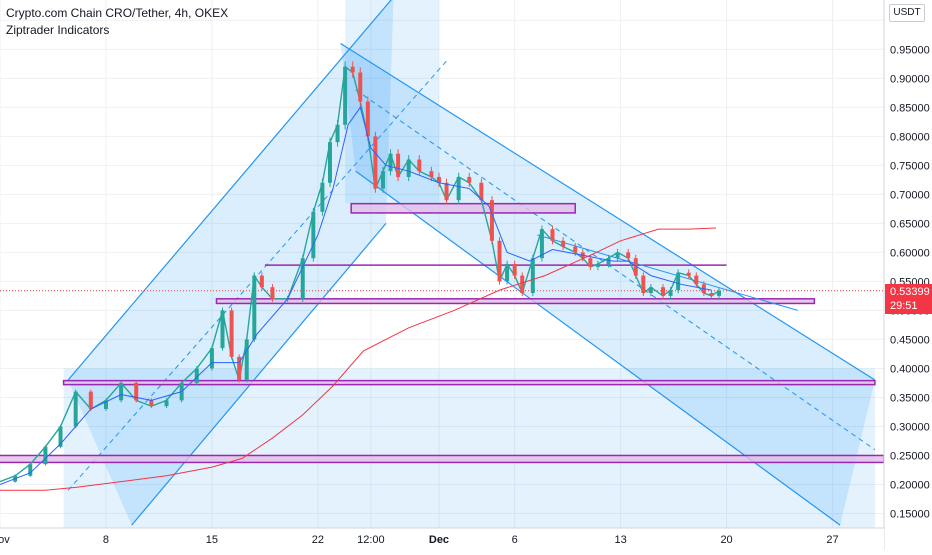 This screenshot has height=555, width=932. What do you see at coordinates (910, 514) in the screenshot?
I see `y-tick-label: 0.15000` at bounding box center [910, 514].